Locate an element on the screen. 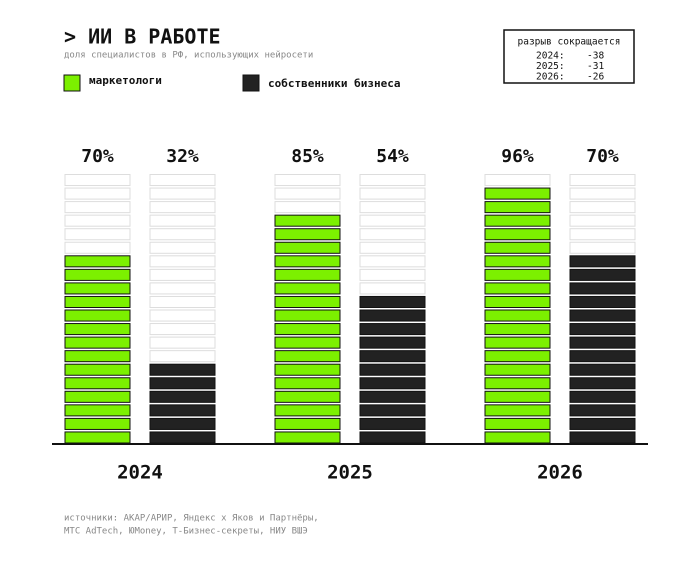  gap-title: разрыв сокращается is located at coordinates (569, 42).